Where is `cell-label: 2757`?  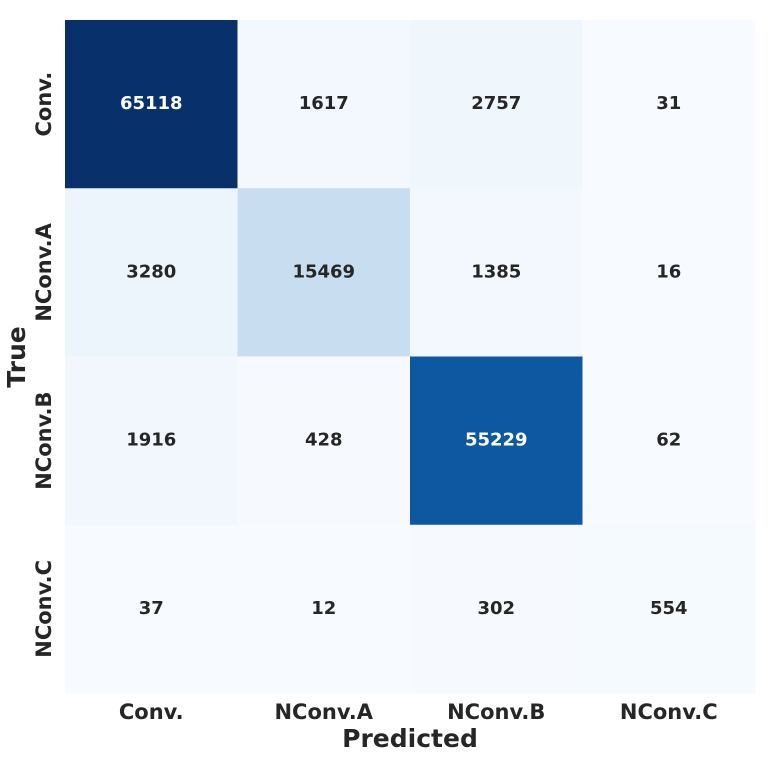
cell-label: 2757 is located at coordinates (496, 103).